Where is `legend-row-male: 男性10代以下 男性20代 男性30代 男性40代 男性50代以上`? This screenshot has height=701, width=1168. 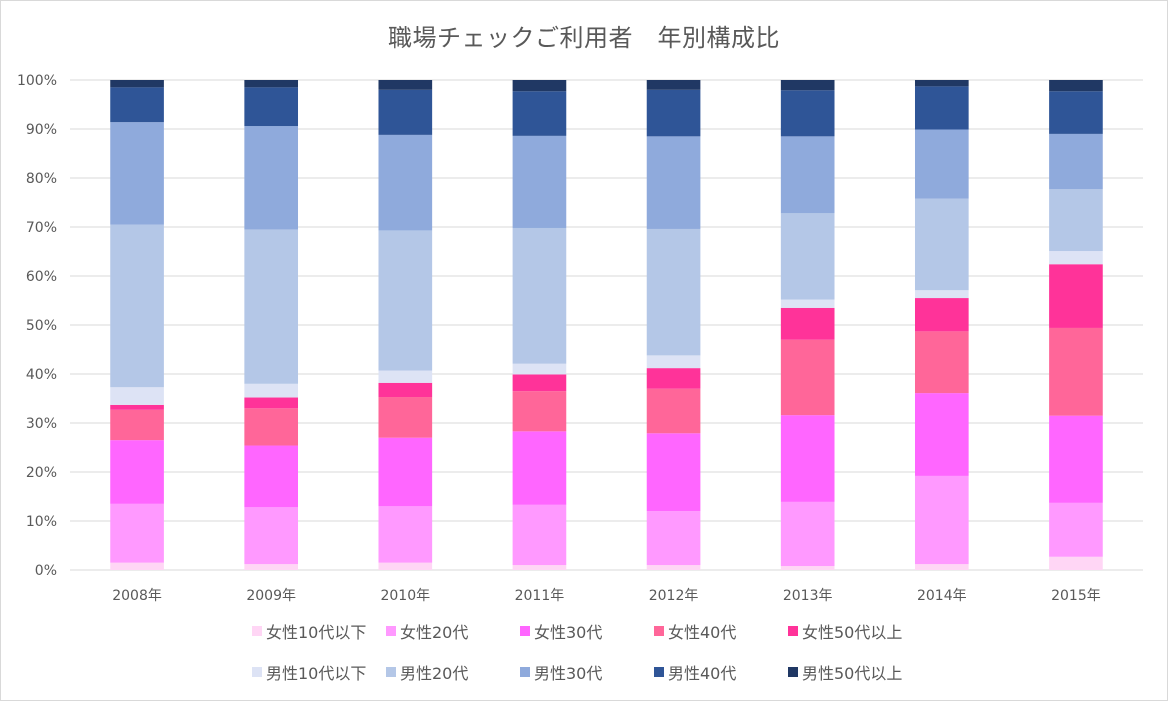
legend-row-male: 男性10代以下 男性20代 男性30代 男性40代 男性50代以上 is located at coordinates (584, 672).